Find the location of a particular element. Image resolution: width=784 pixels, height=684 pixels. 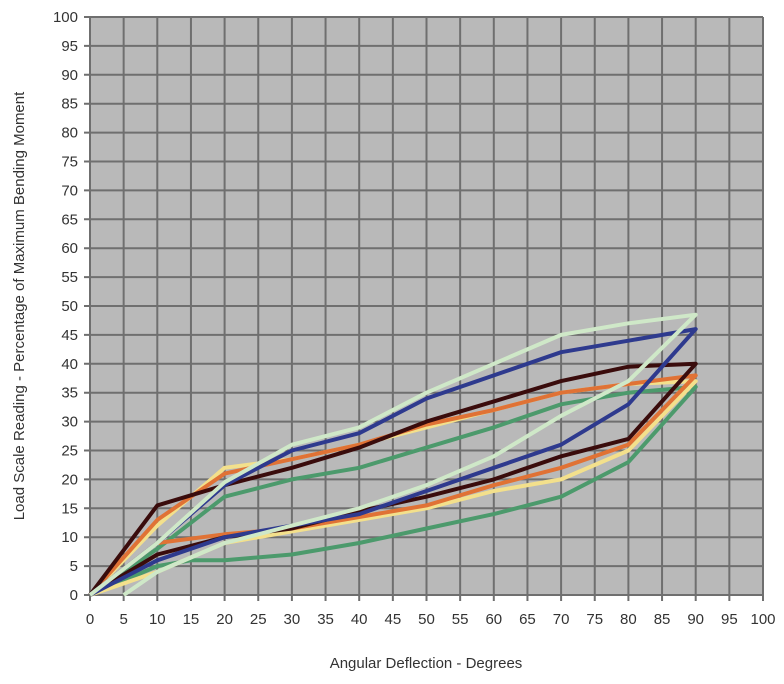

x-tick-label: 100 is located at coordinates (762, 619).